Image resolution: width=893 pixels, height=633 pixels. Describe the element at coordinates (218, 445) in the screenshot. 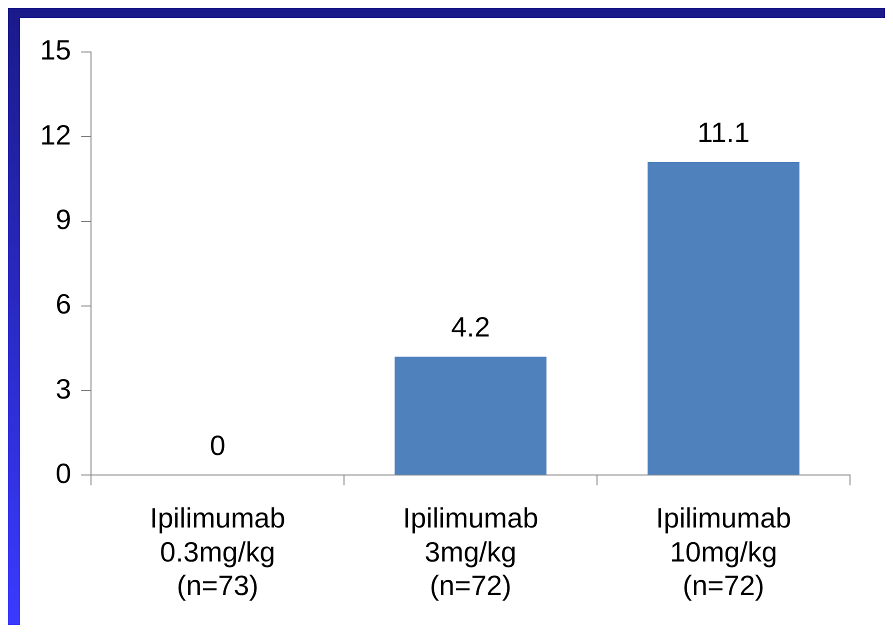

I see `data-label: 0` at that location.